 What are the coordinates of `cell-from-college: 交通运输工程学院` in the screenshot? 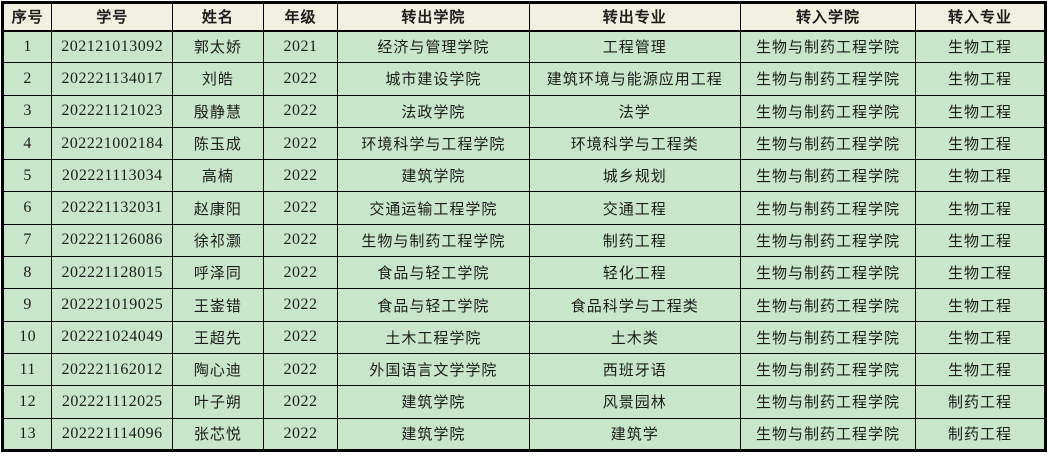 It's located at (433, 208).